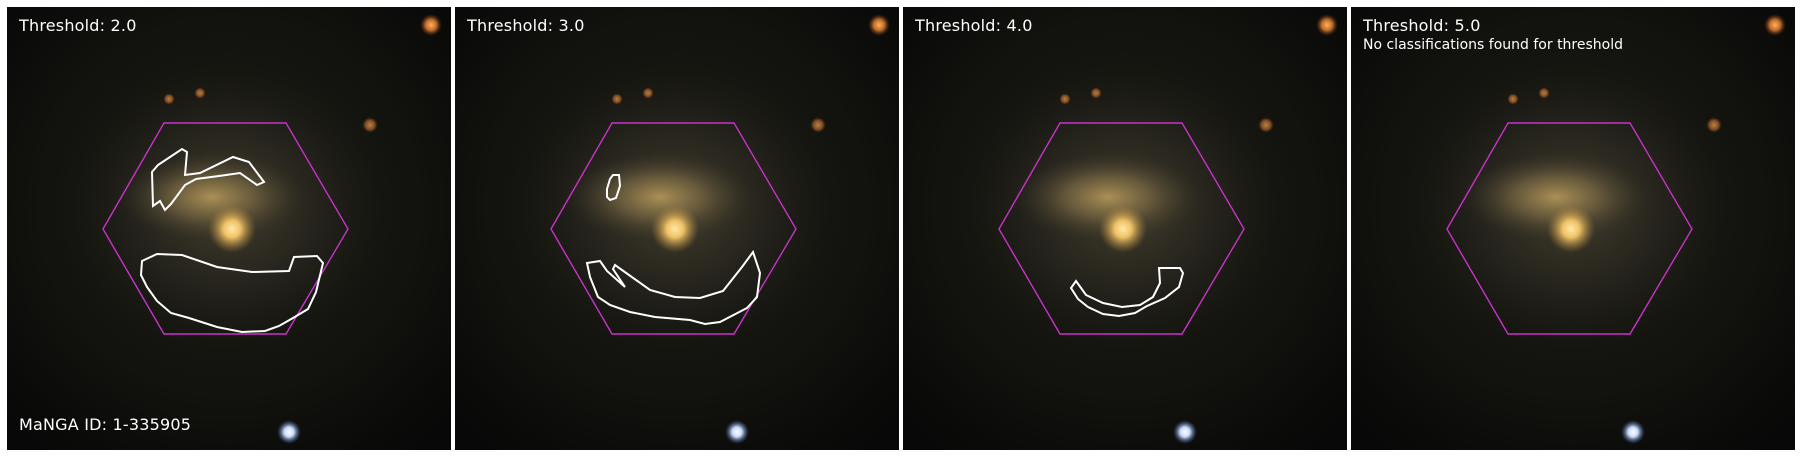  Describe the element at coordinates (1493, 45) in the screenshot. I see `no-classifications-note: No classifications found for threshold` at that location.